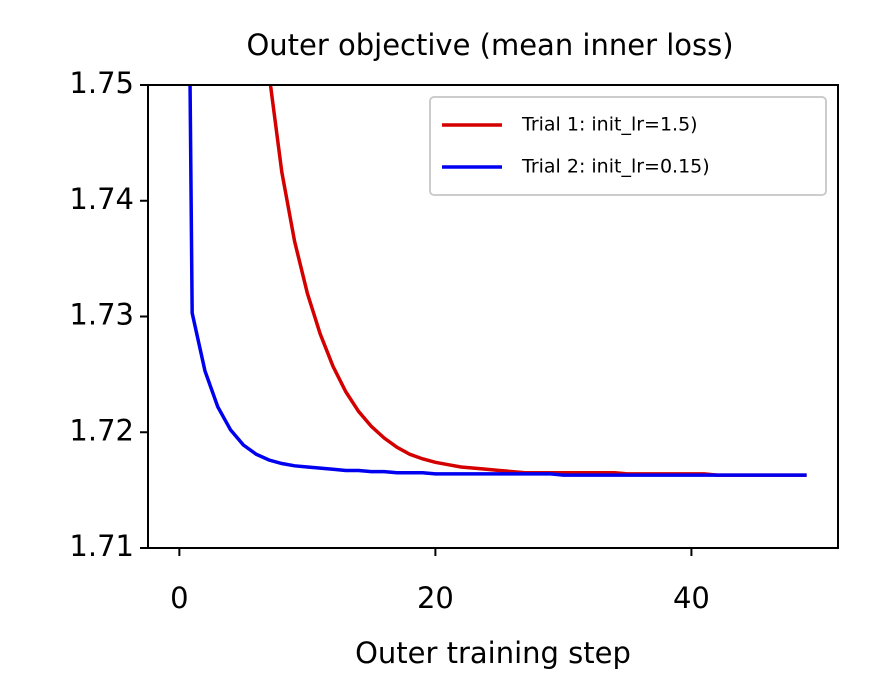 This screenshot has height=696, width=882. I want to click on legend-box, so click(628, 146).